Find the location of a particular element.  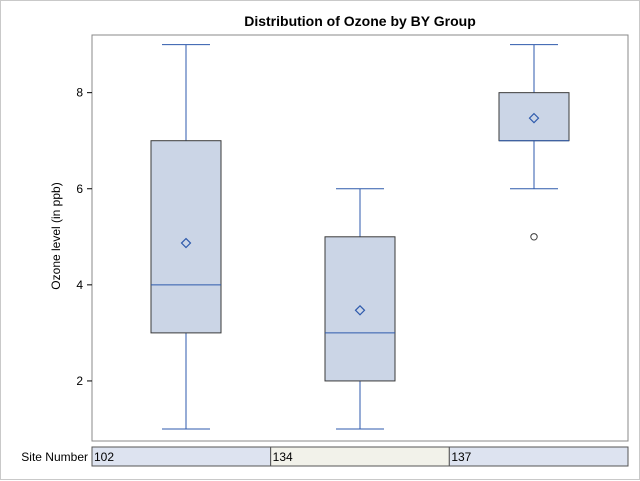

group-cell-label: 137 is located at coordinates (461, 457).